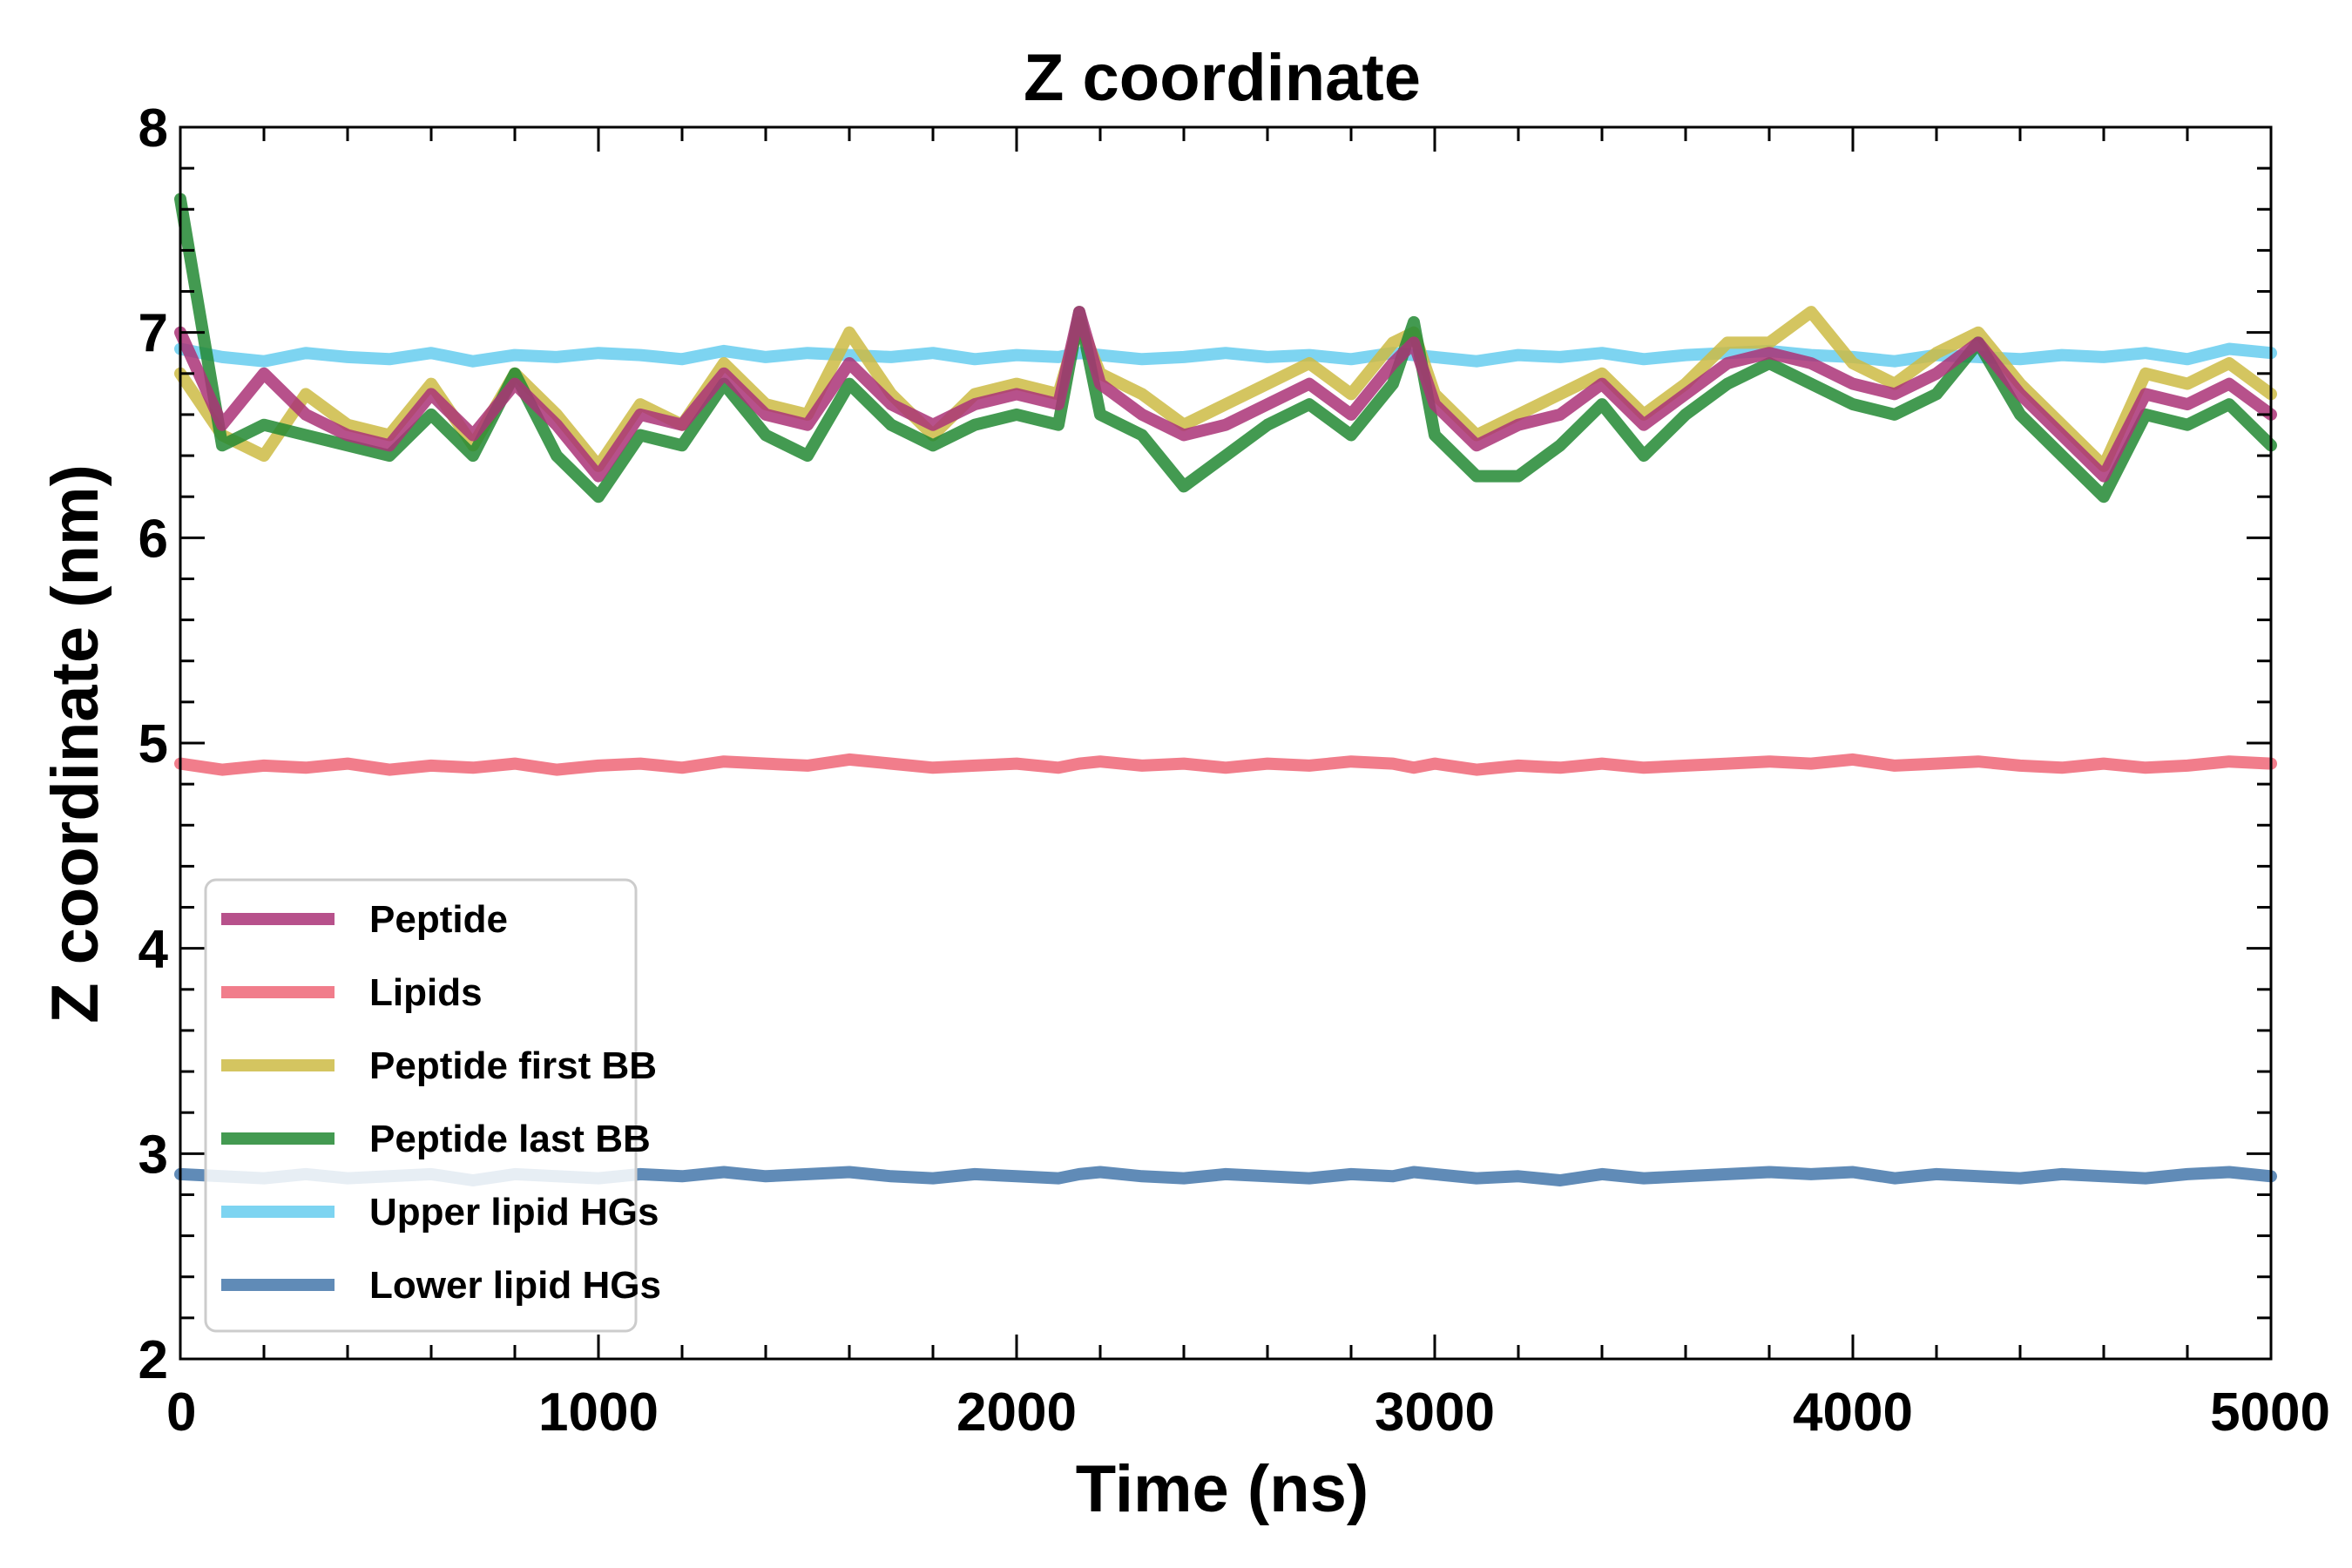 The height and width of the screenshot is (1568, 2352). Describe the element at coordinates (598, 1412) in the screenshot. I see `x-tick-label: 1000` at that location.